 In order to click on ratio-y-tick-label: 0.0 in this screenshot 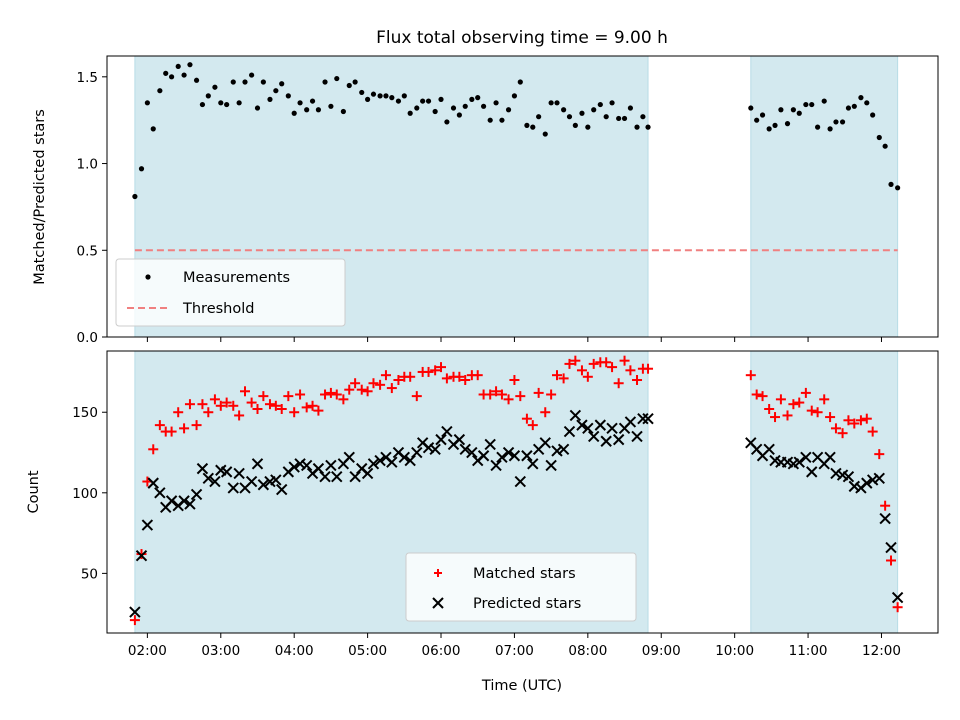, I will do `click(87, 338)`.